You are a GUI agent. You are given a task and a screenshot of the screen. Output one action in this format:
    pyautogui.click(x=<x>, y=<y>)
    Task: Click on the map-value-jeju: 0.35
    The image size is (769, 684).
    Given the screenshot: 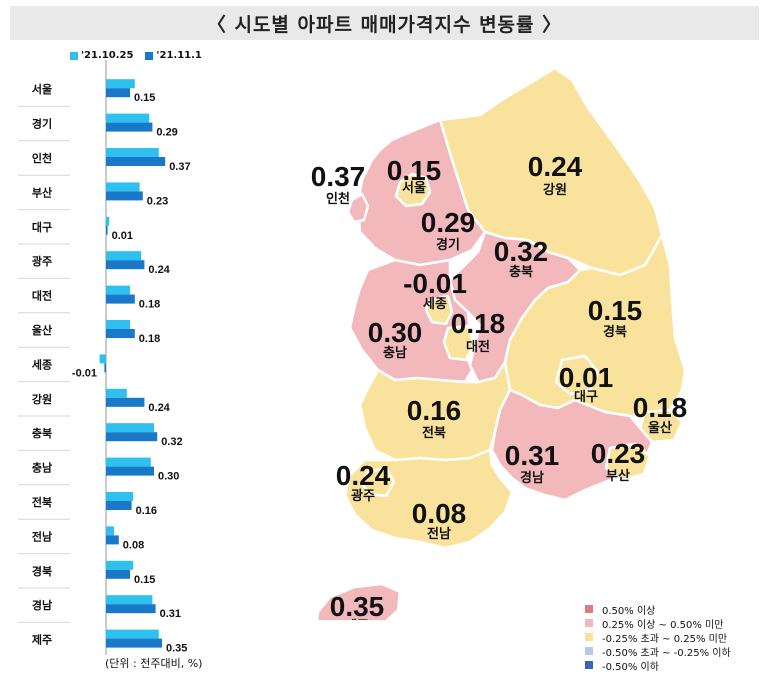 What is the action you would take?
    pyautogui.click(x=357, y=605)
    